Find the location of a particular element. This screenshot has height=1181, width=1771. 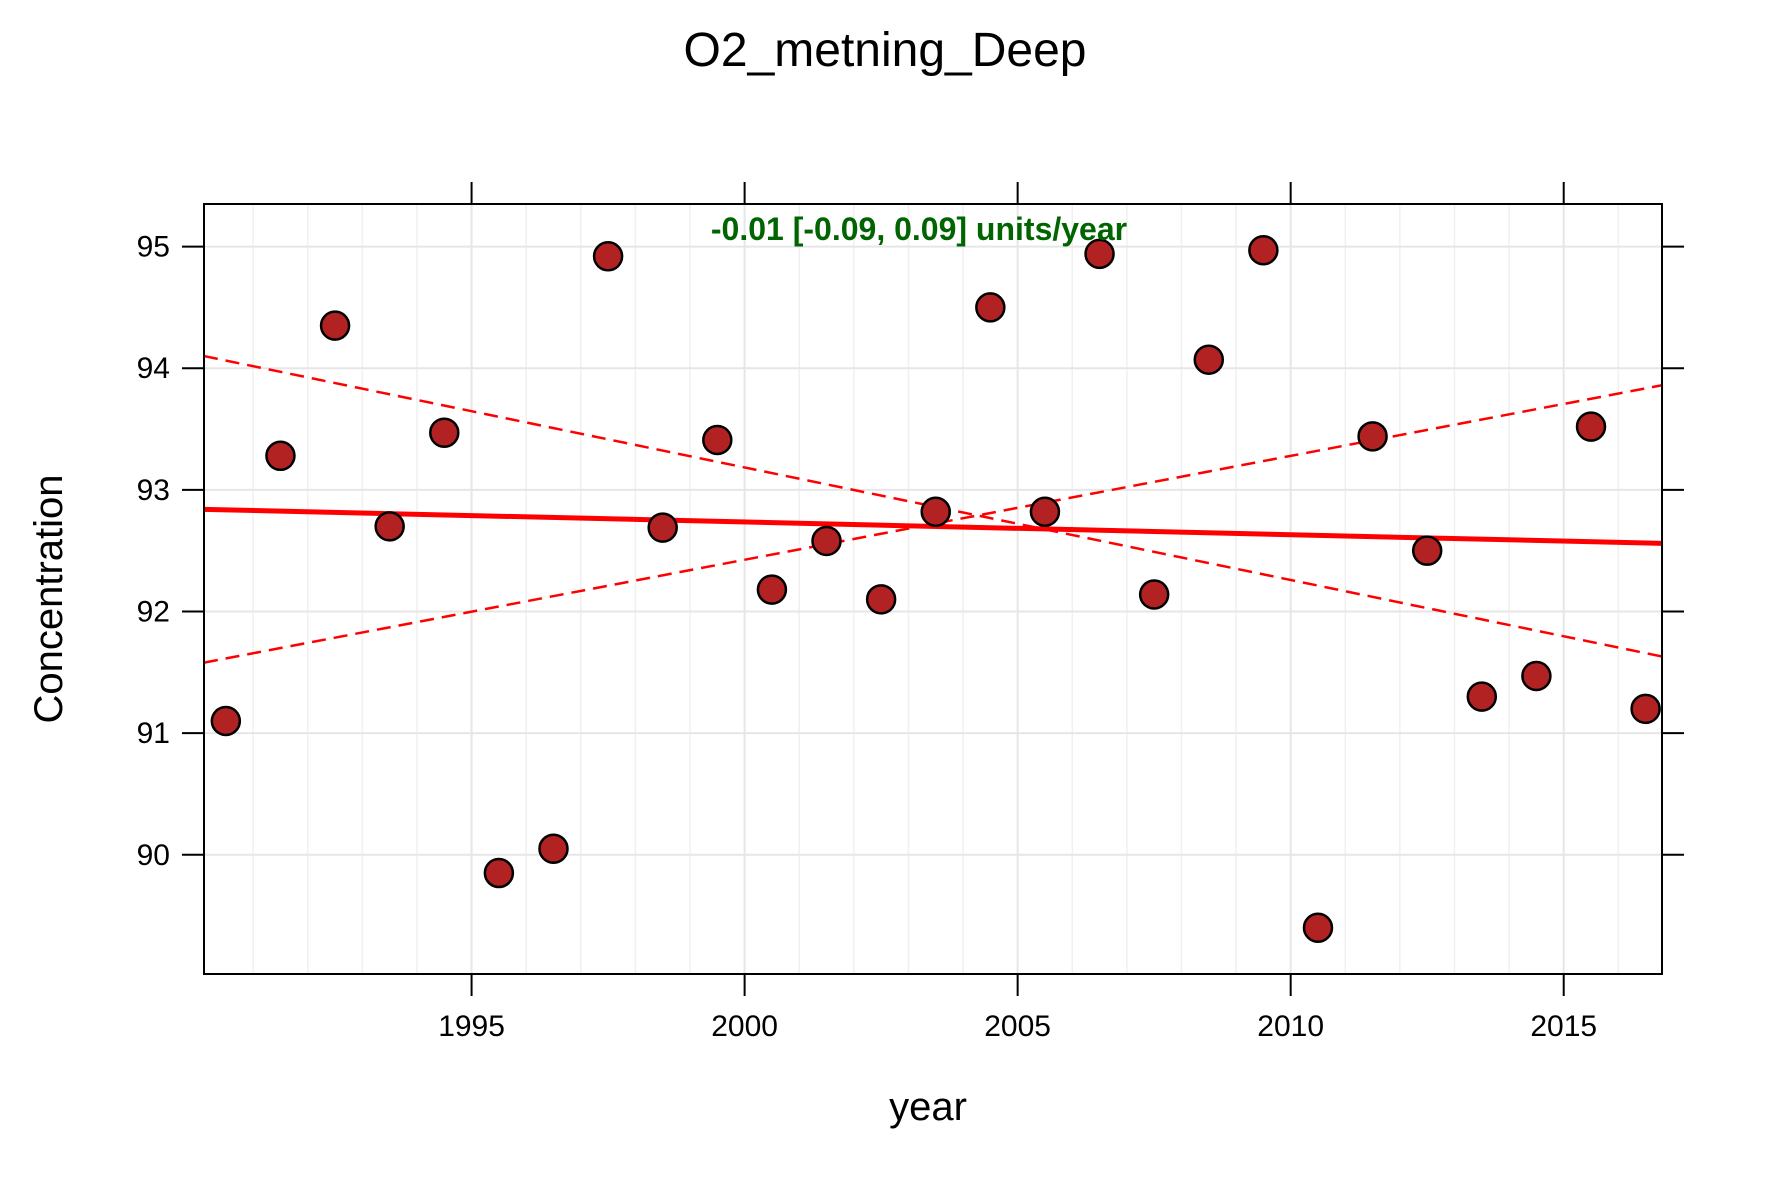

x-tick-label: 2010 is located at coordinates (1290, 1026).